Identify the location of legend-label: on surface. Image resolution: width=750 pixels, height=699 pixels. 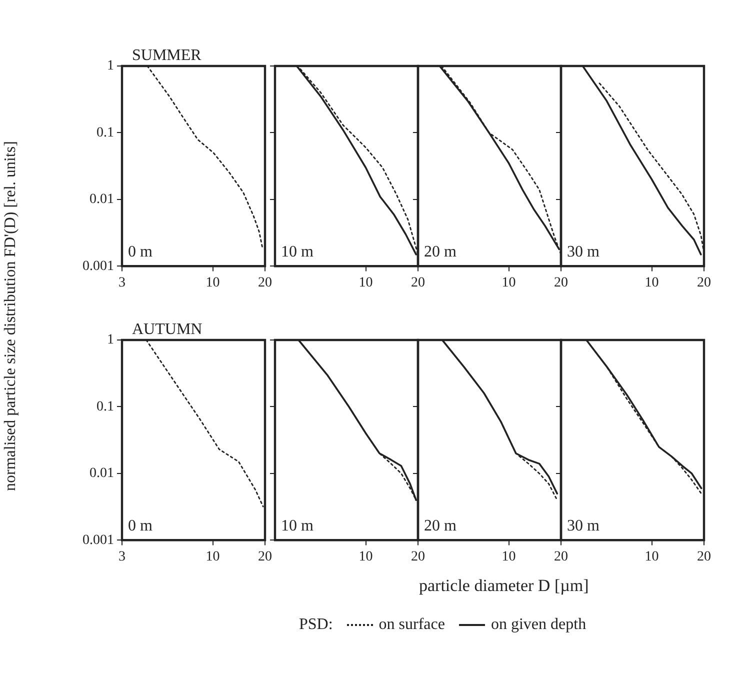
(411, 625).